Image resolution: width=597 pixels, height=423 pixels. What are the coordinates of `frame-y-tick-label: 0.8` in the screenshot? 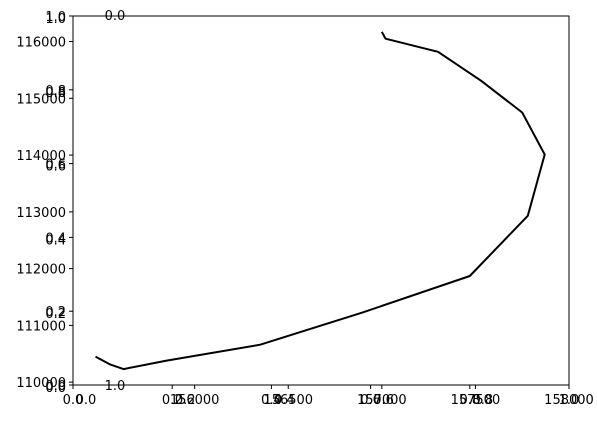 It's located at (55, 91).